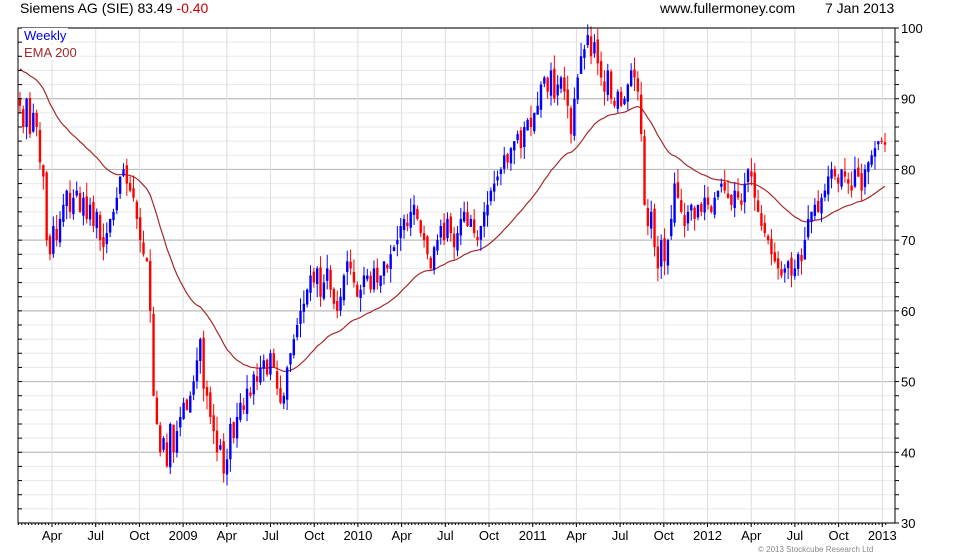 The image size is (980, 560). I want to click on x-tick-label: 2010, so click(357, 535).